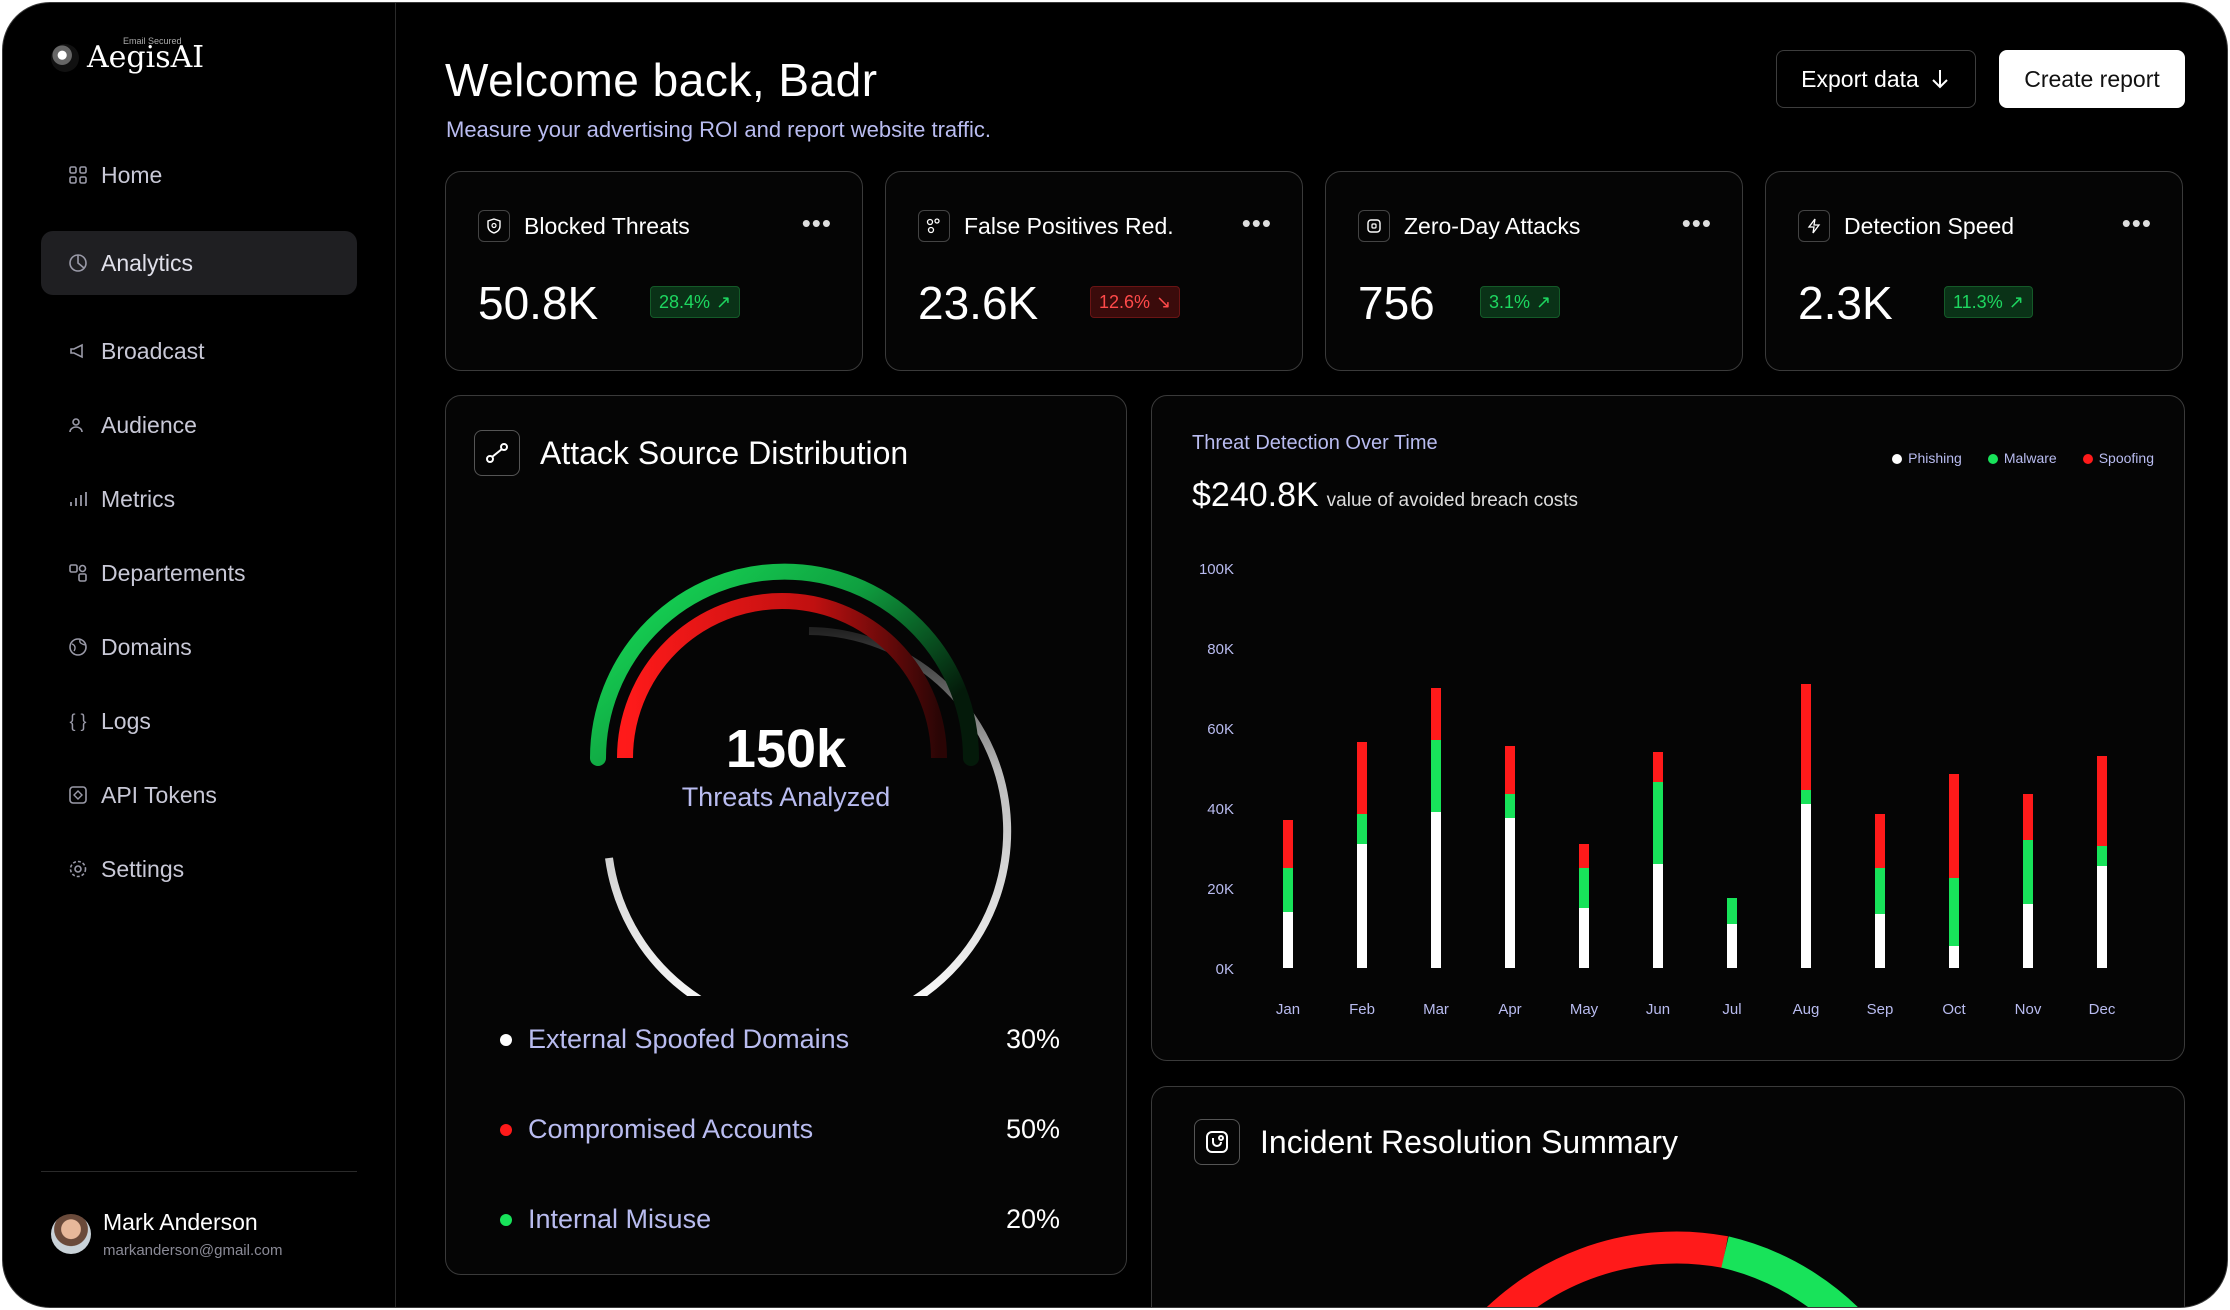  Describe the element at coordinates (2092, 79) in the screenshot. I see `create-report-button: Create report` at that location.